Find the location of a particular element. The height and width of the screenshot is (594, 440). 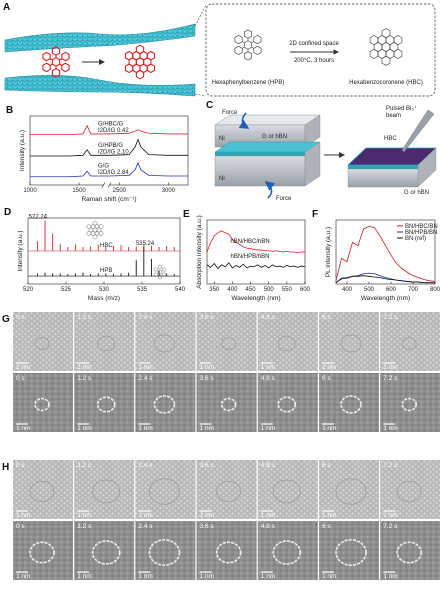

x-tick-label: 500 is located at coordinates (369, 290).